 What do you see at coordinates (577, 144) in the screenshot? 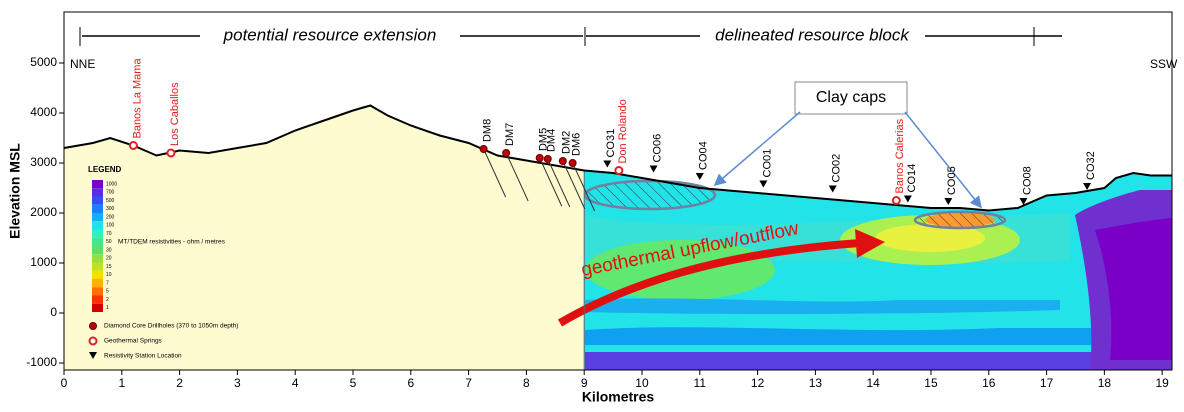
I see `dot-label: DM6` at bounding box center [577, 144].